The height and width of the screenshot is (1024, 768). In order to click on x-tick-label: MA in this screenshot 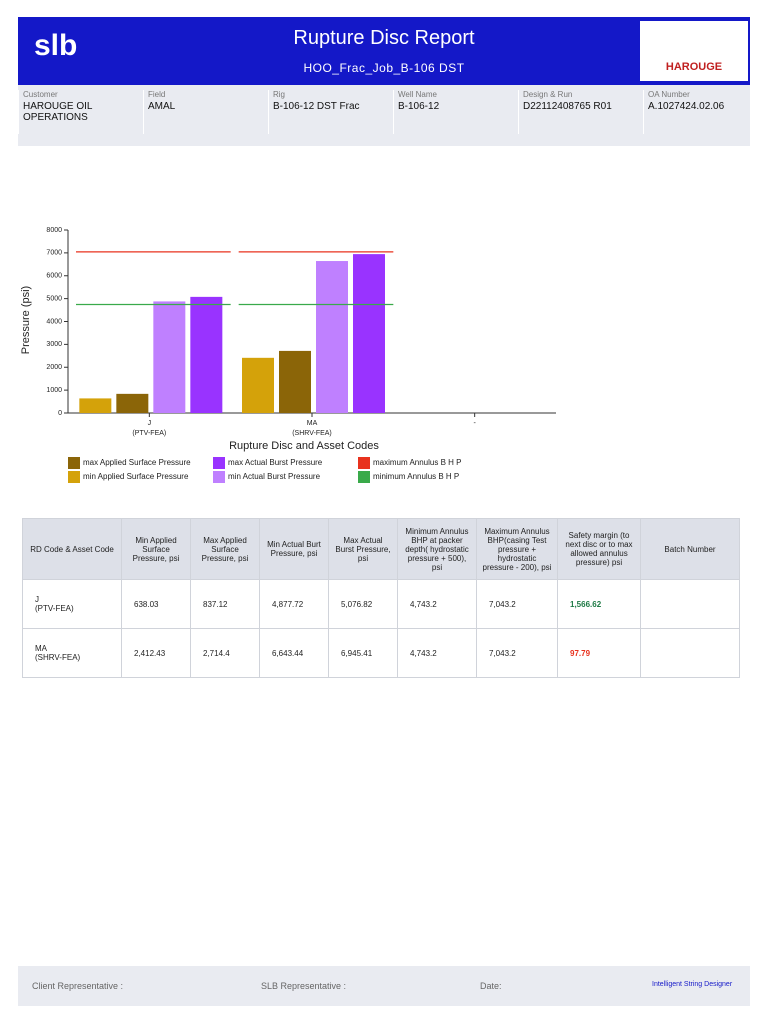, I will do `click(312, 423)`.